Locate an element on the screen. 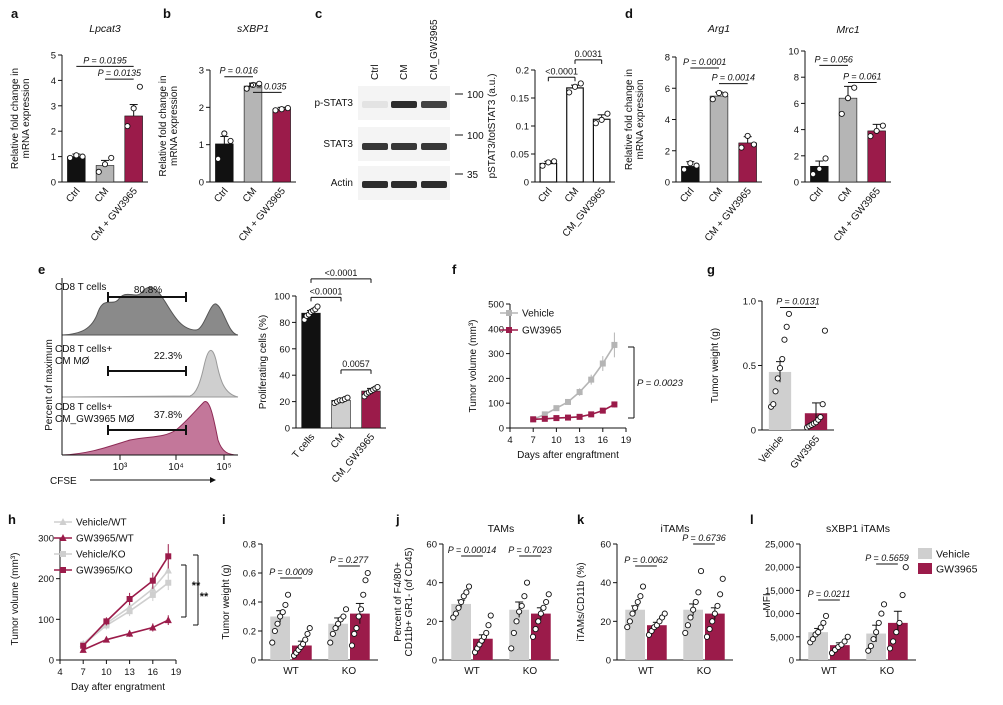 The width and height of the screenshot is (1003, 705). x-tick-label: 16 is located at coordinates (603, 440).